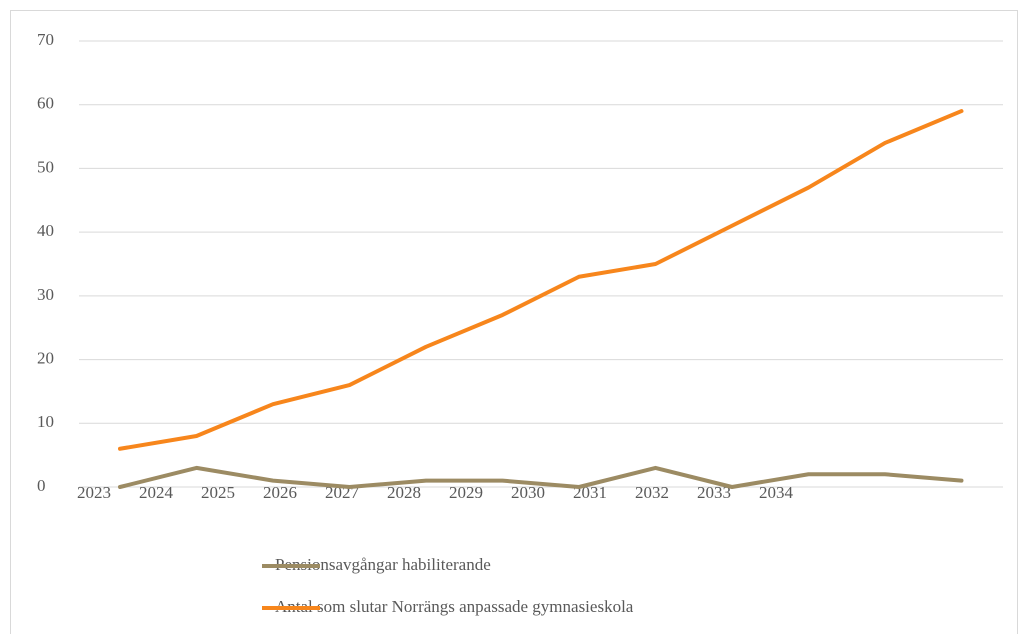  I want to click on x-tick-label: 2028, so click(404, 492).